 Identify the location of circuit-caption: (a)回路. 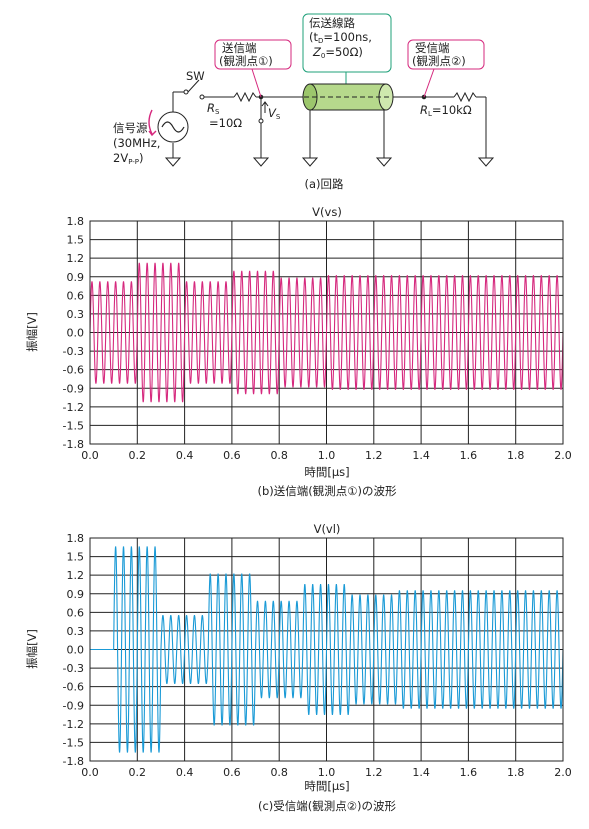
(324, 184).